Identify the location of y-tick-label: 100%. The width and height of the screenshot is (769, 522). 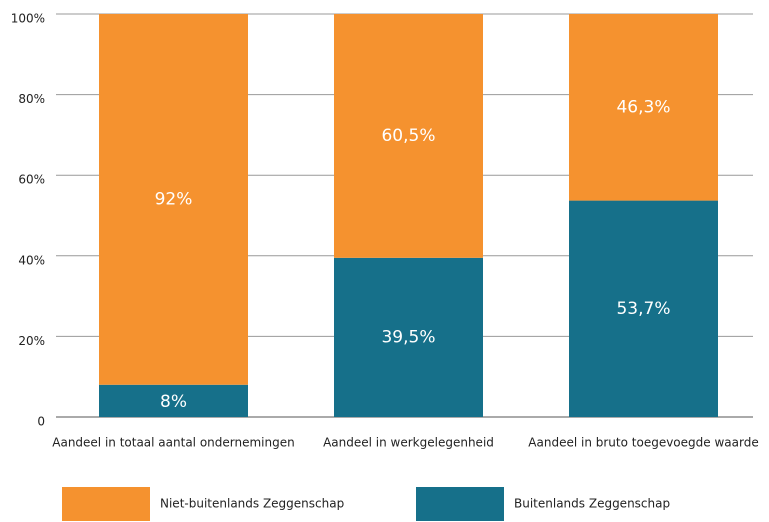
(28, 19).